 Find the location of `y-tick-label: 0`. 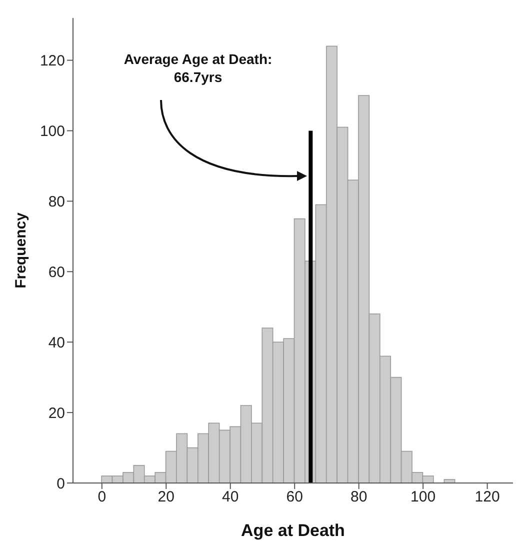

y-tick-label: 0 is located at coordinates (60, 483).